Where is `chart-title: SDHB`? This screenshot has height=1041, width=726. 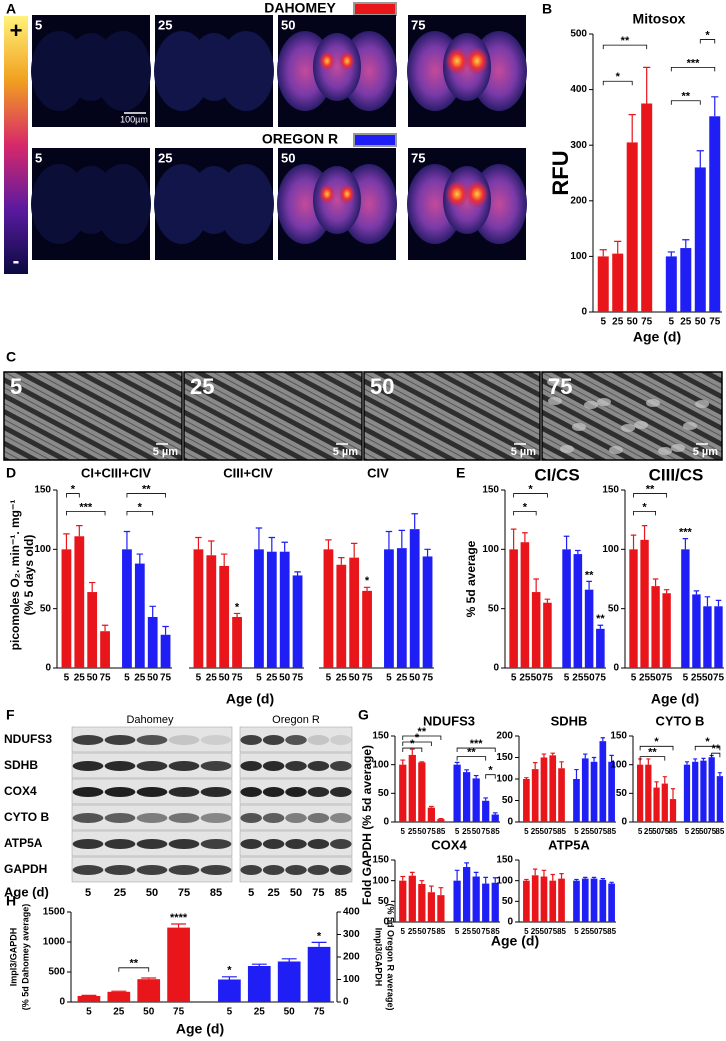 chart-title: SDHB is located at coordinates (569, 720).